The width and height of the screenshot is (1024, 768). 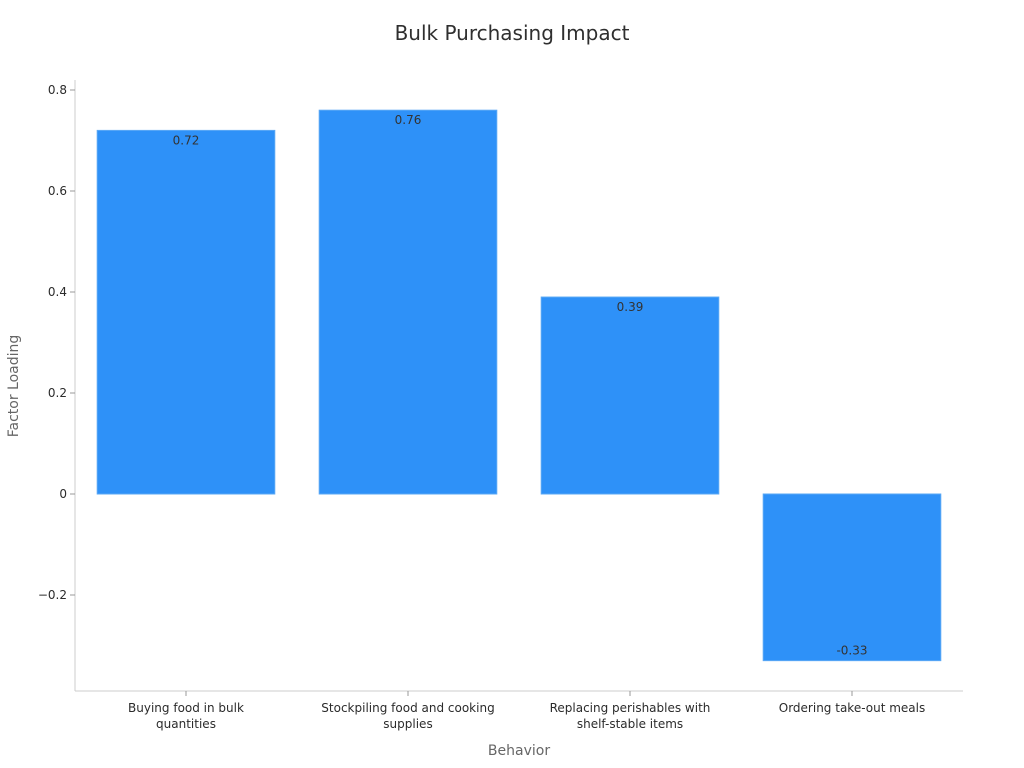 I want to click on data-label: 0.72, so click(x=186, y=140).